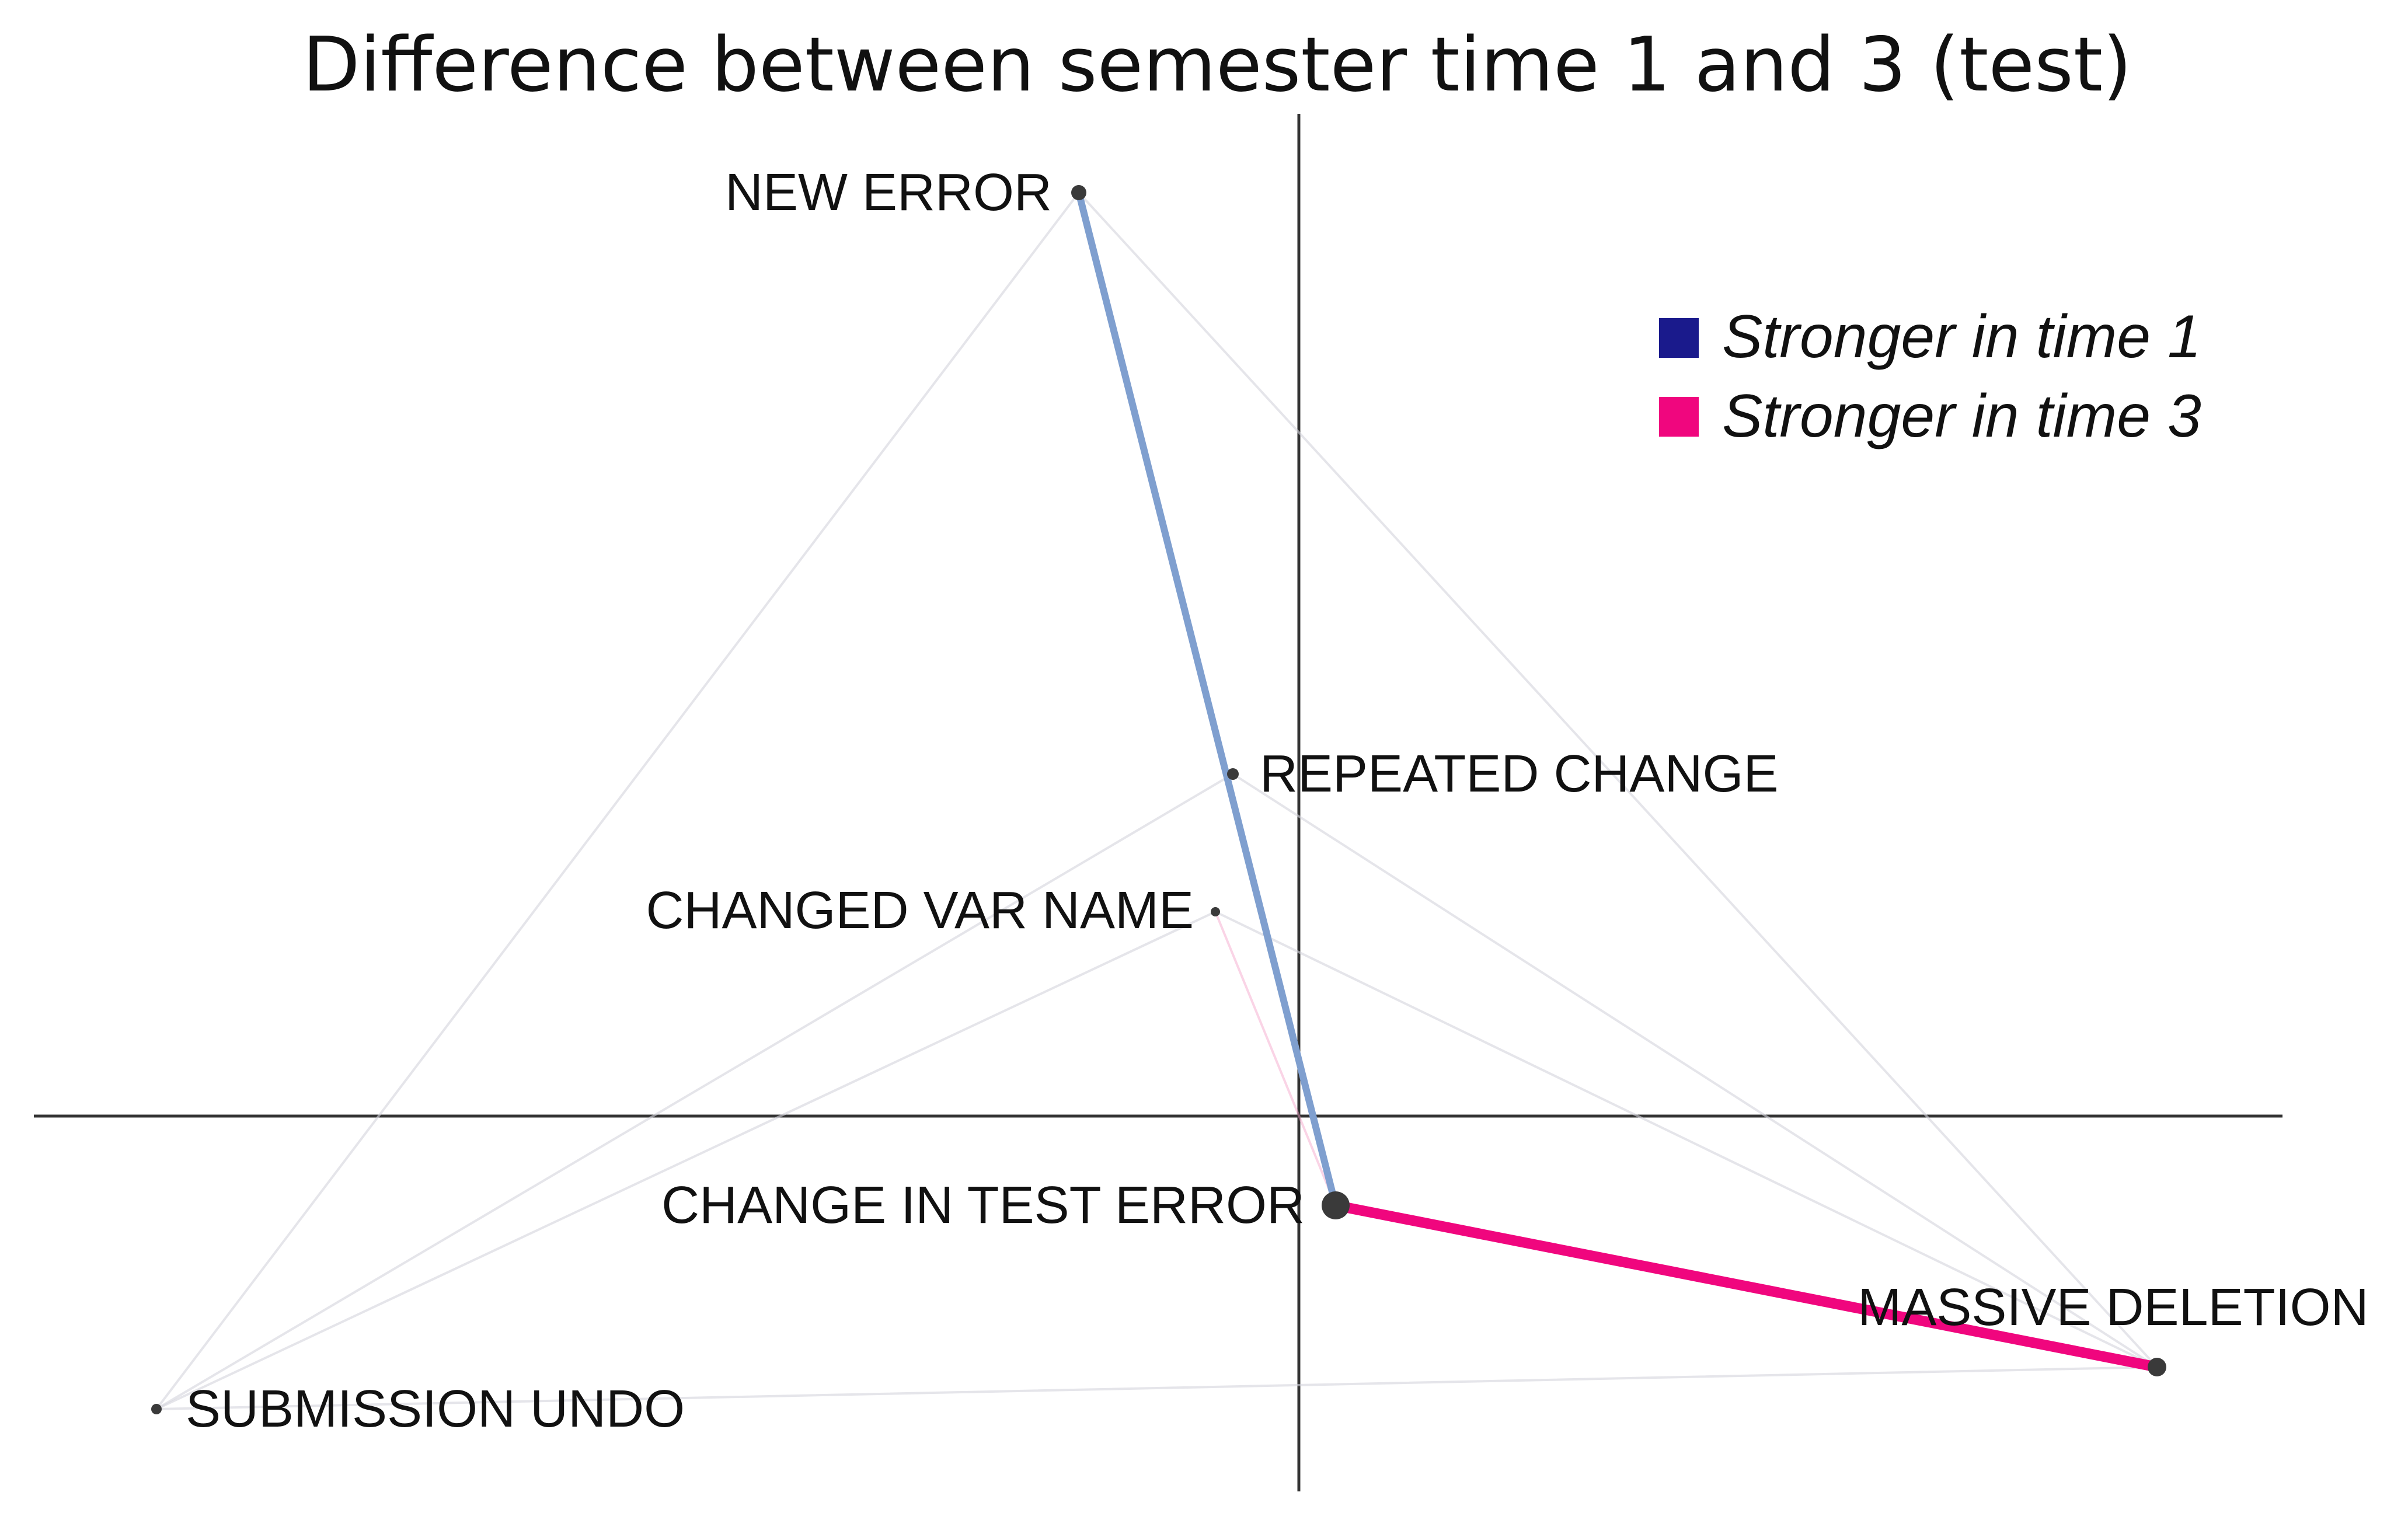 The height and width of the screenshot is (1513, 2408). I want to click on node-submission-undo: SUBMISSION UNDO, so click(418, 1409).